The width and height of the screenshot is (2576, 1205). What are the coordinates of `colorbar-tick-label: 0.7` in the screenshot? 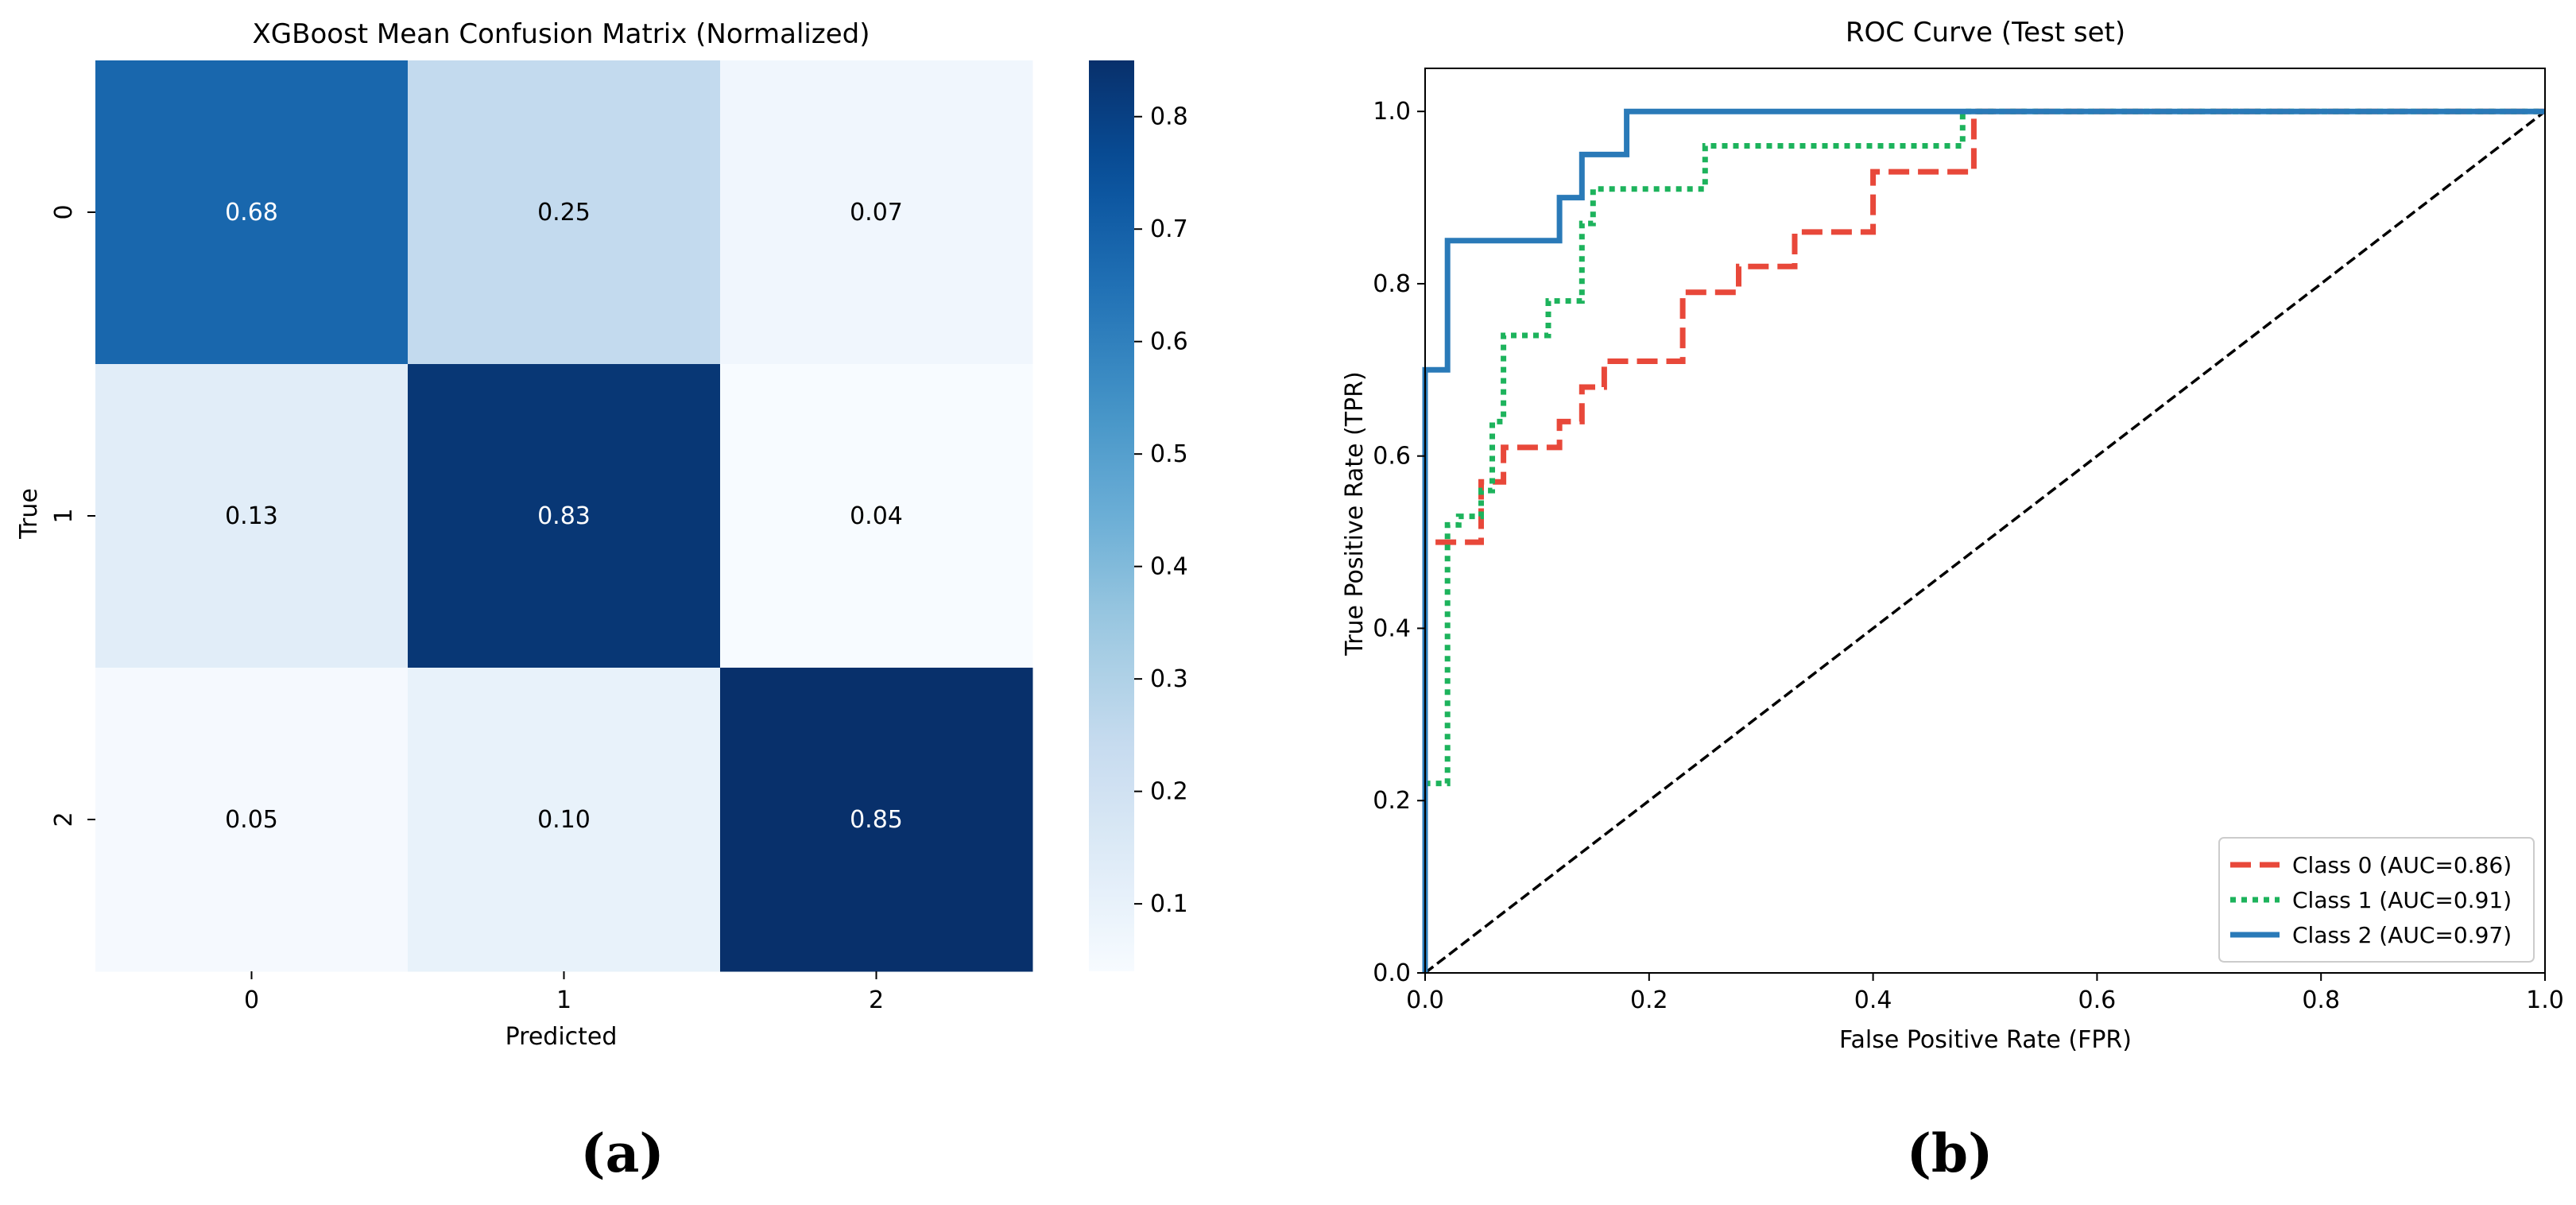 It's located at (1169, 229).